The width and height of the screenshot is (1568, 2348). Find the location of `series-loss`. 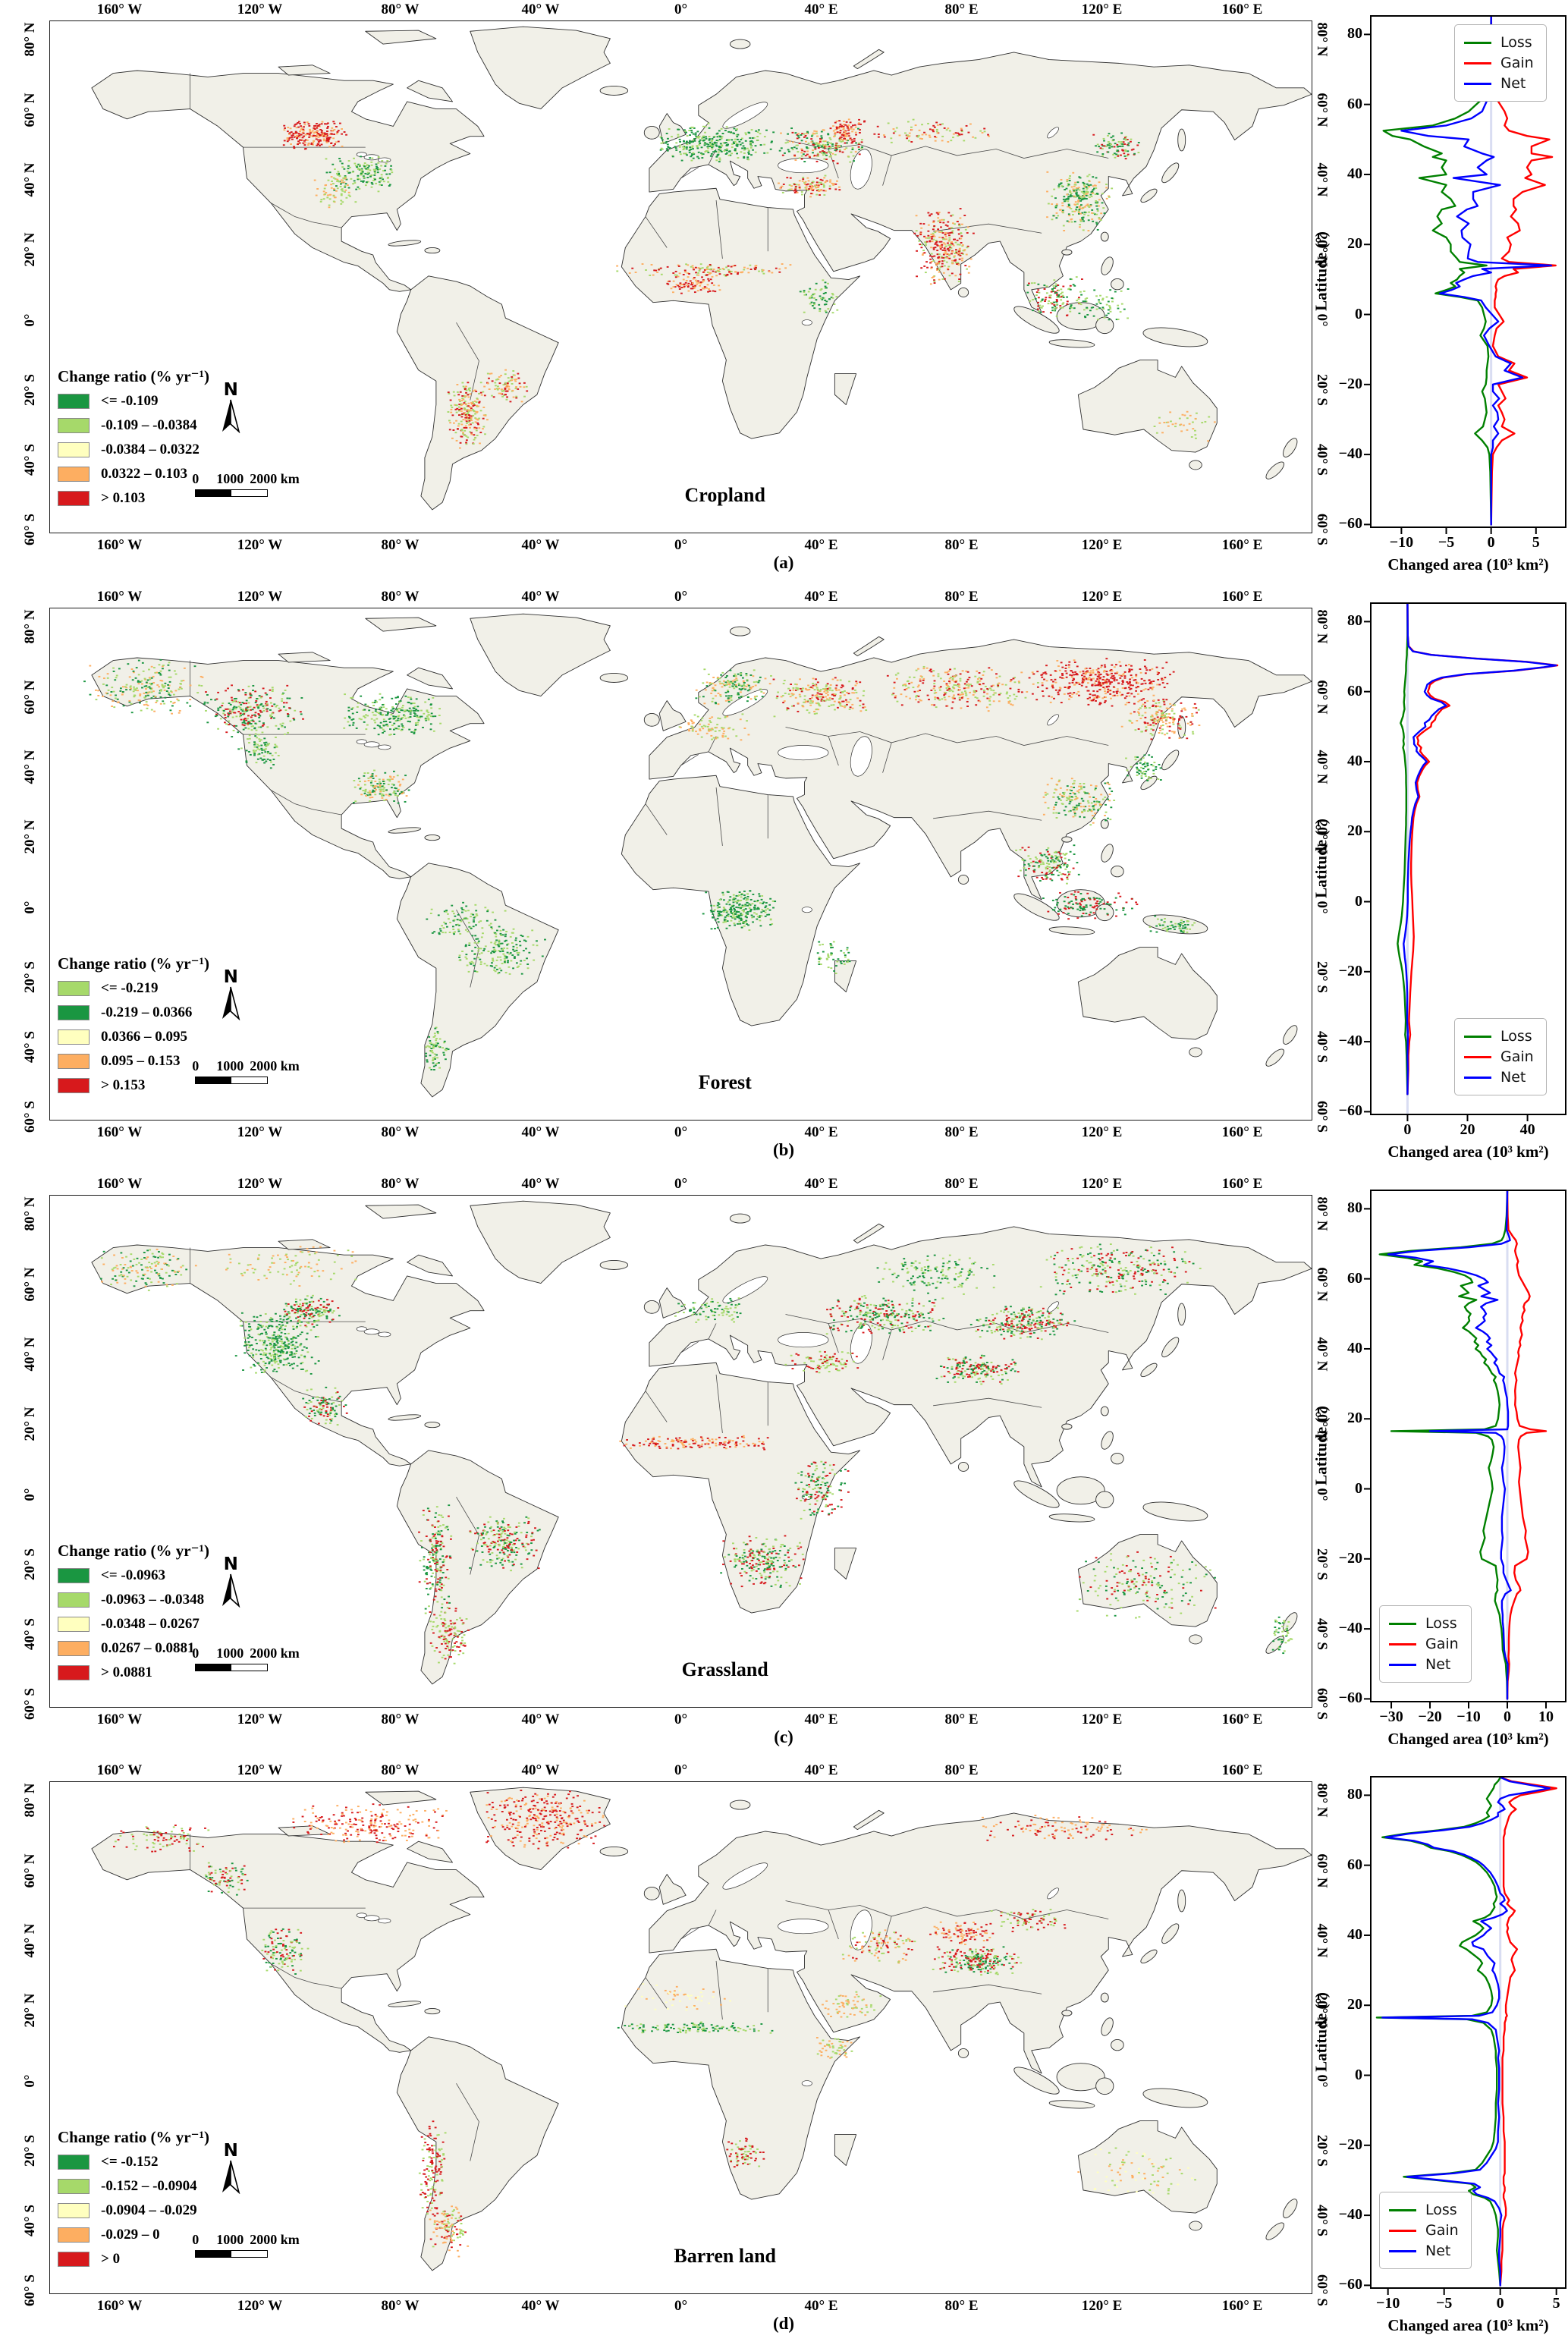

series-loss is located at coordinates (1437, 271).